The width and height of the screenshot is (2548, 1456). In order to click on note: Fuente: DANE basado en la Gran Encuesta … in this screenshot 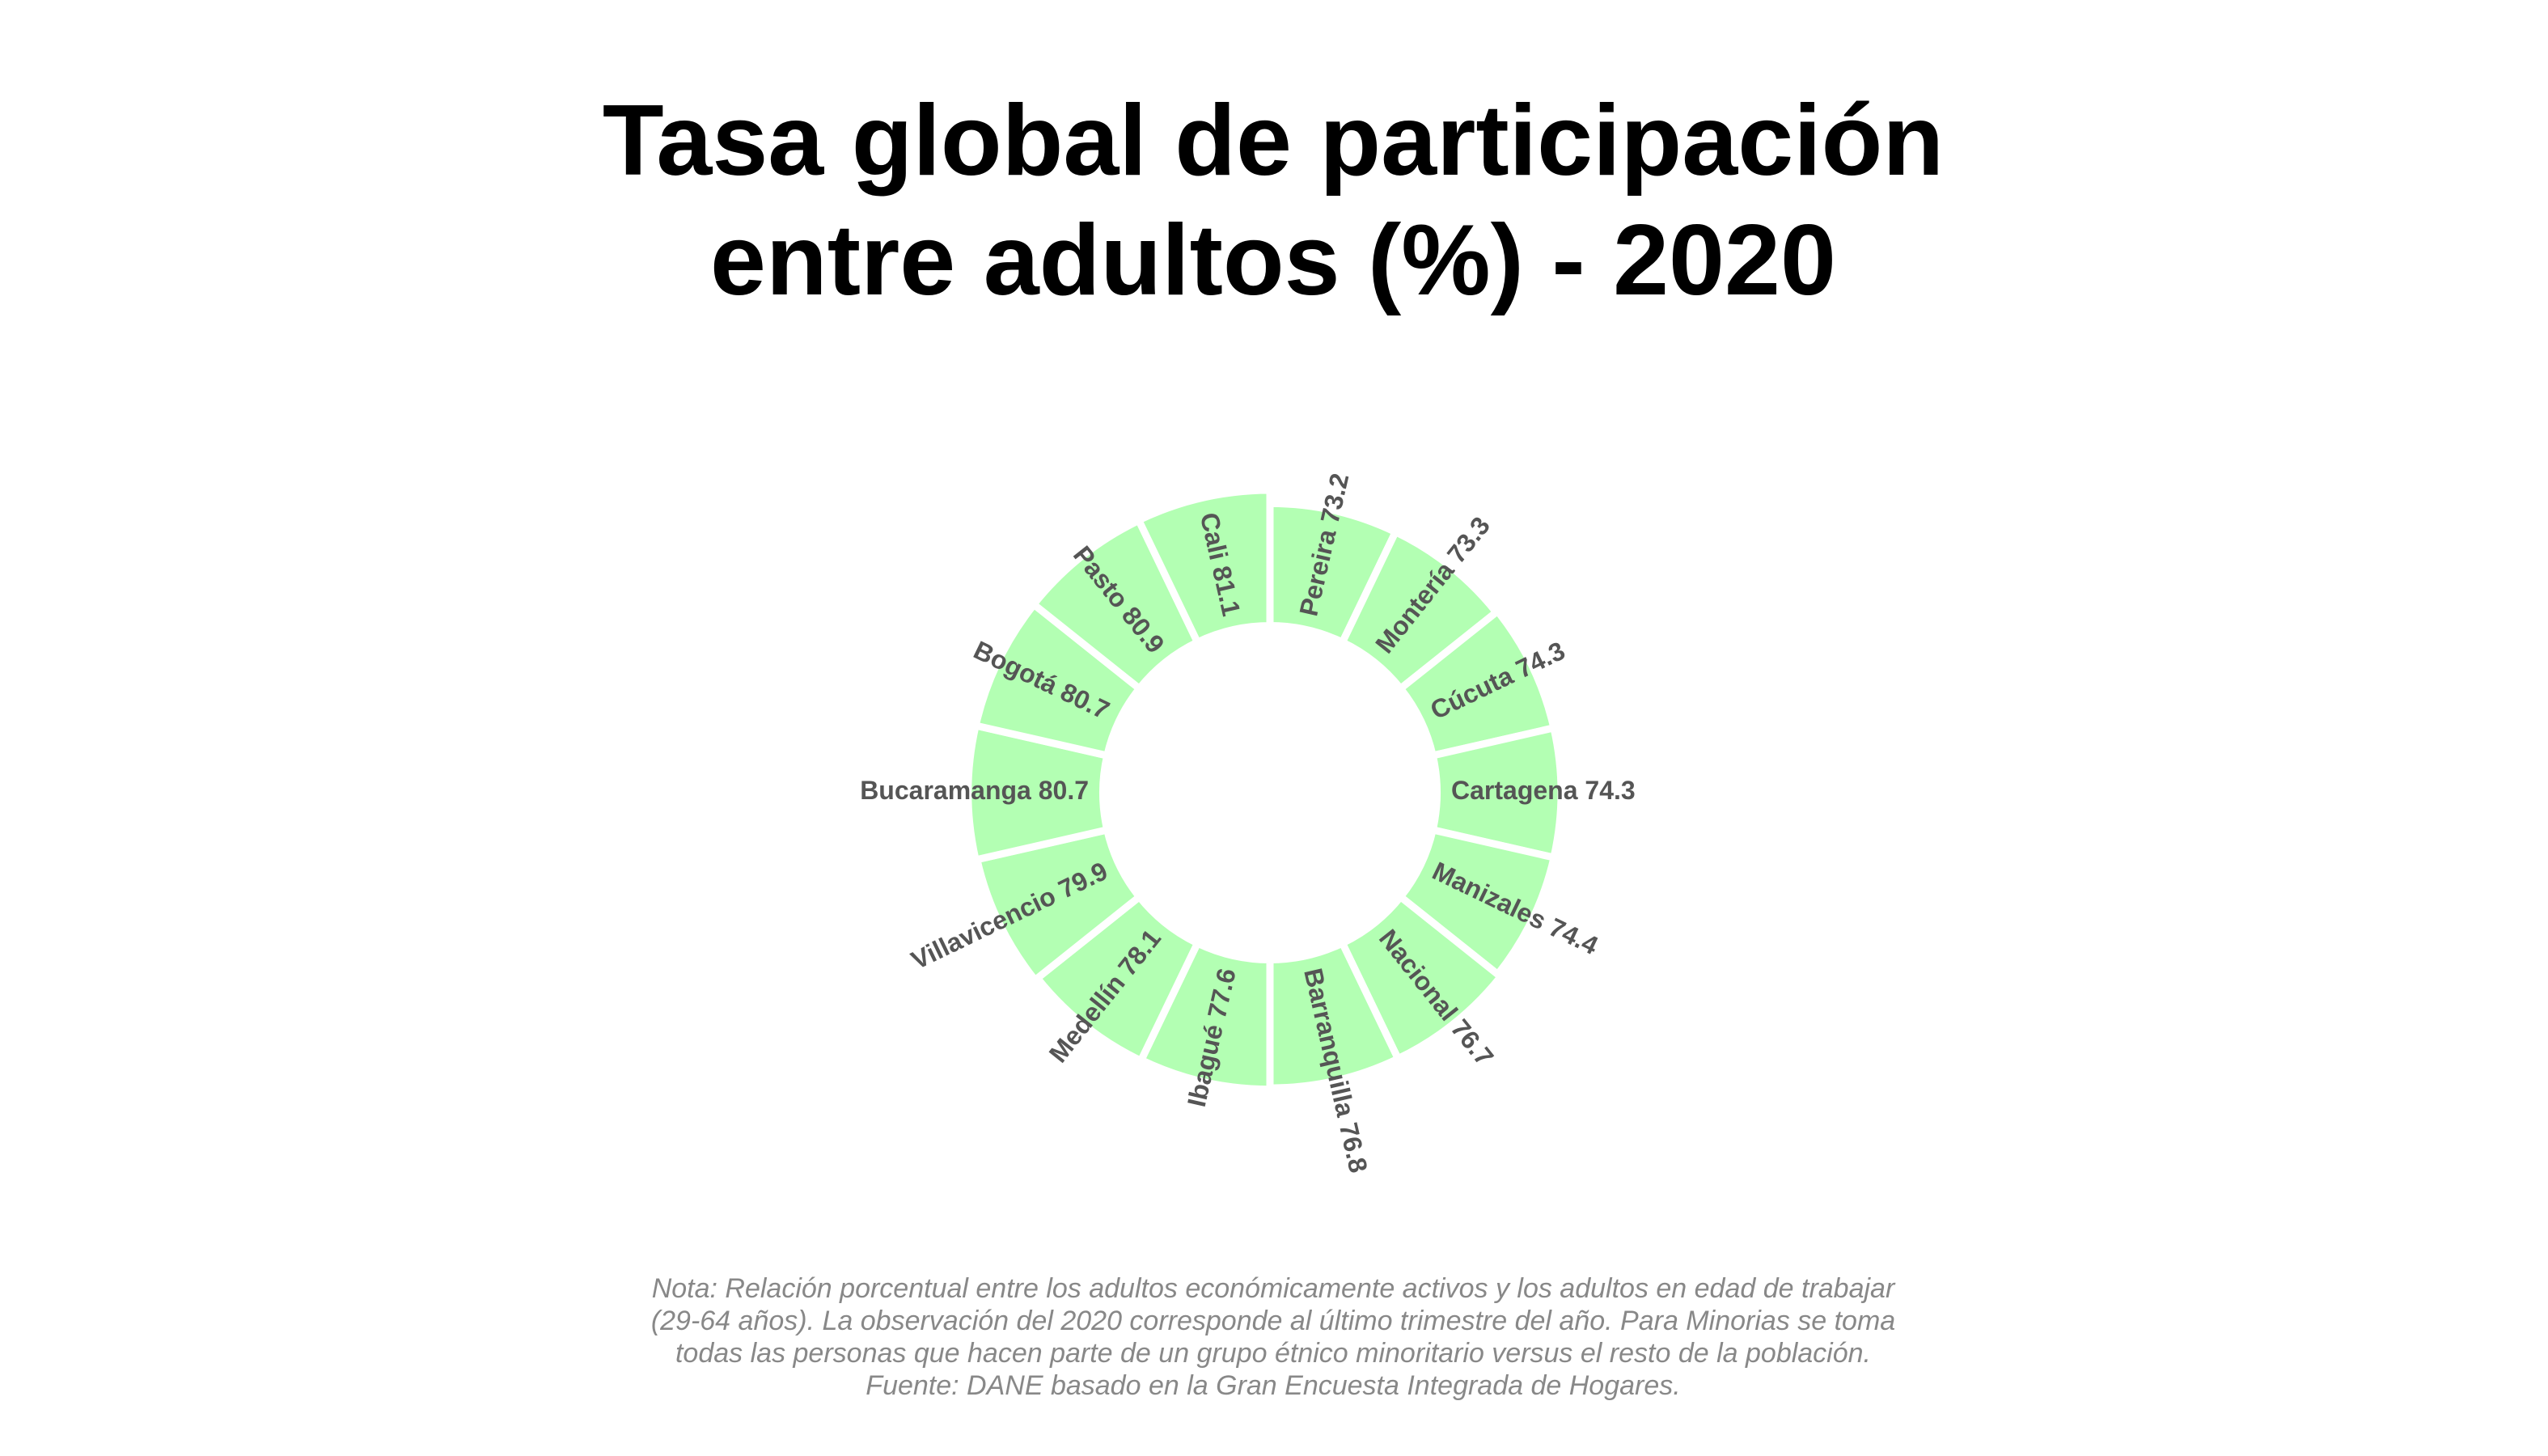, I will do `click(1273, 1385)`.